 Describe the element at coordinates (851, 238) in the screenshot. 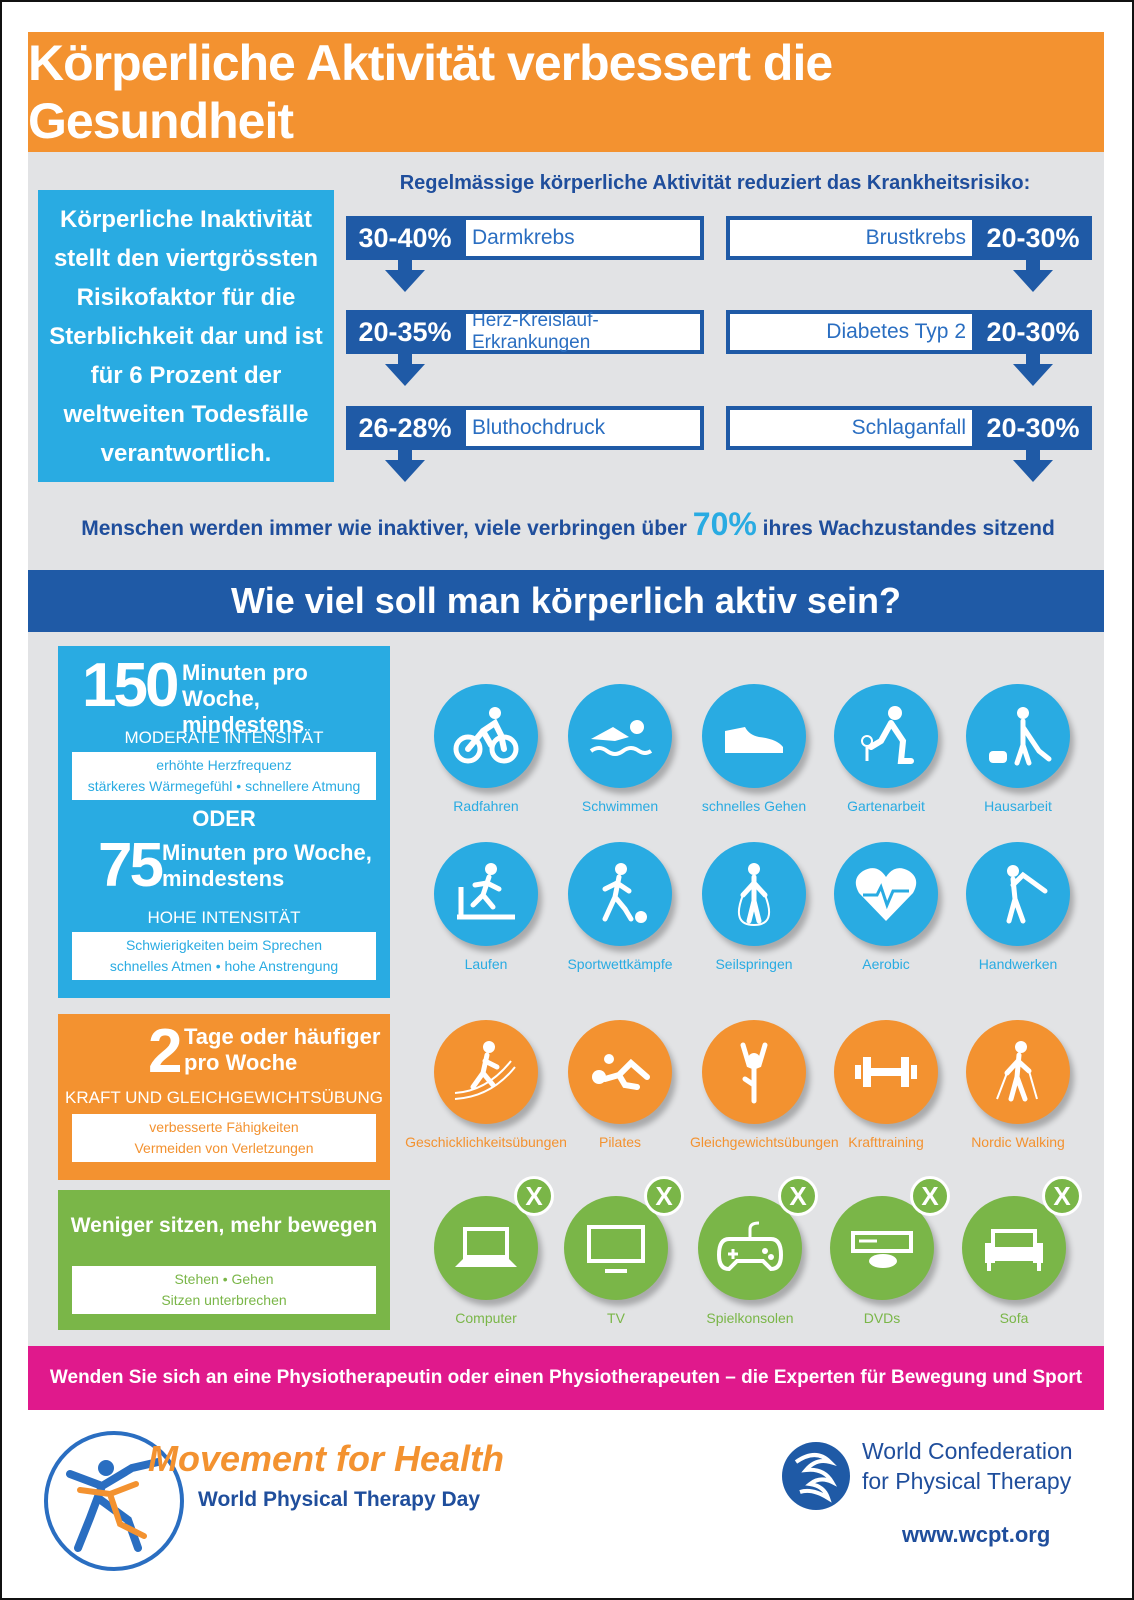

I see `risk-label-box: Brustkrebs` at that location.